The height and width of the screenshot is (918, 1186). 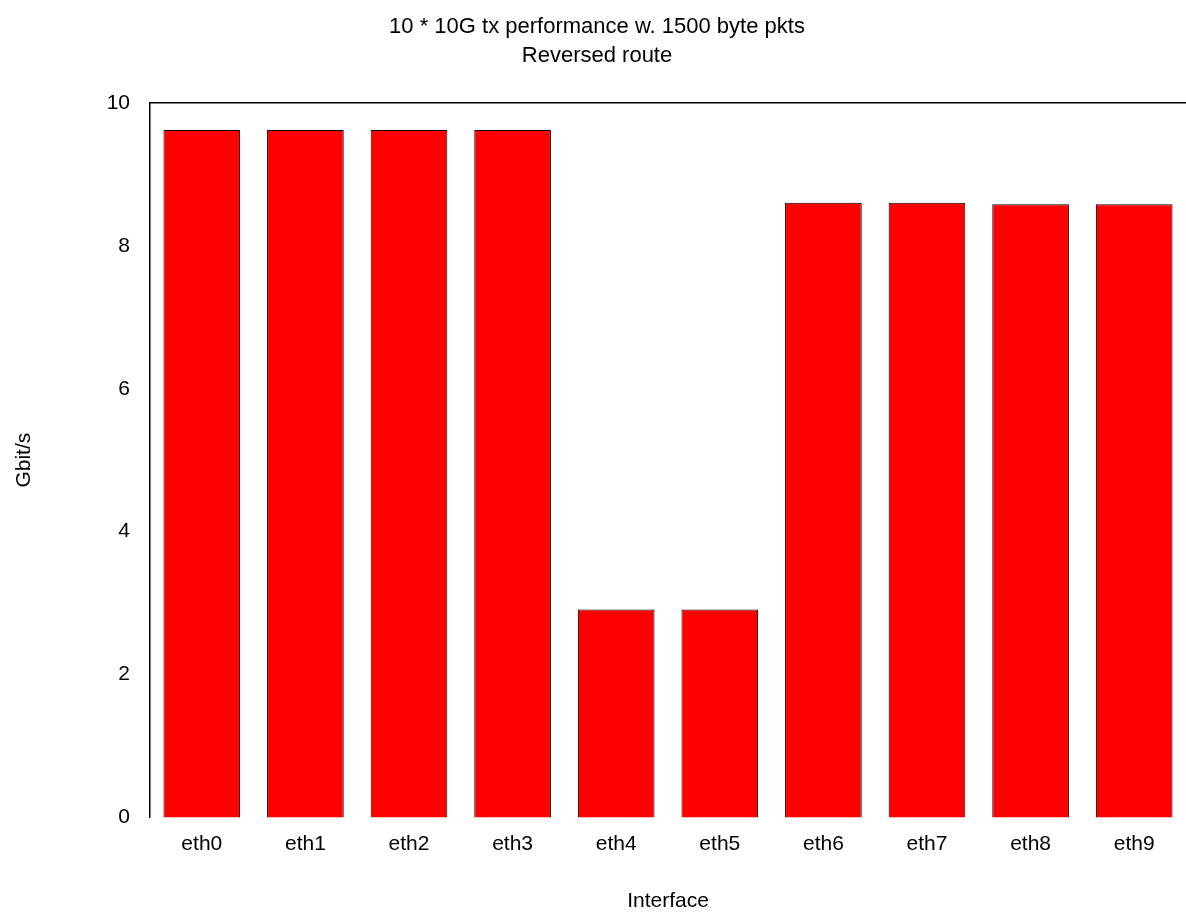 What do you see at coordinates (124, 673) in the screenshot?
I see `y-tick-label: 2` at bounding box center [124, 673].